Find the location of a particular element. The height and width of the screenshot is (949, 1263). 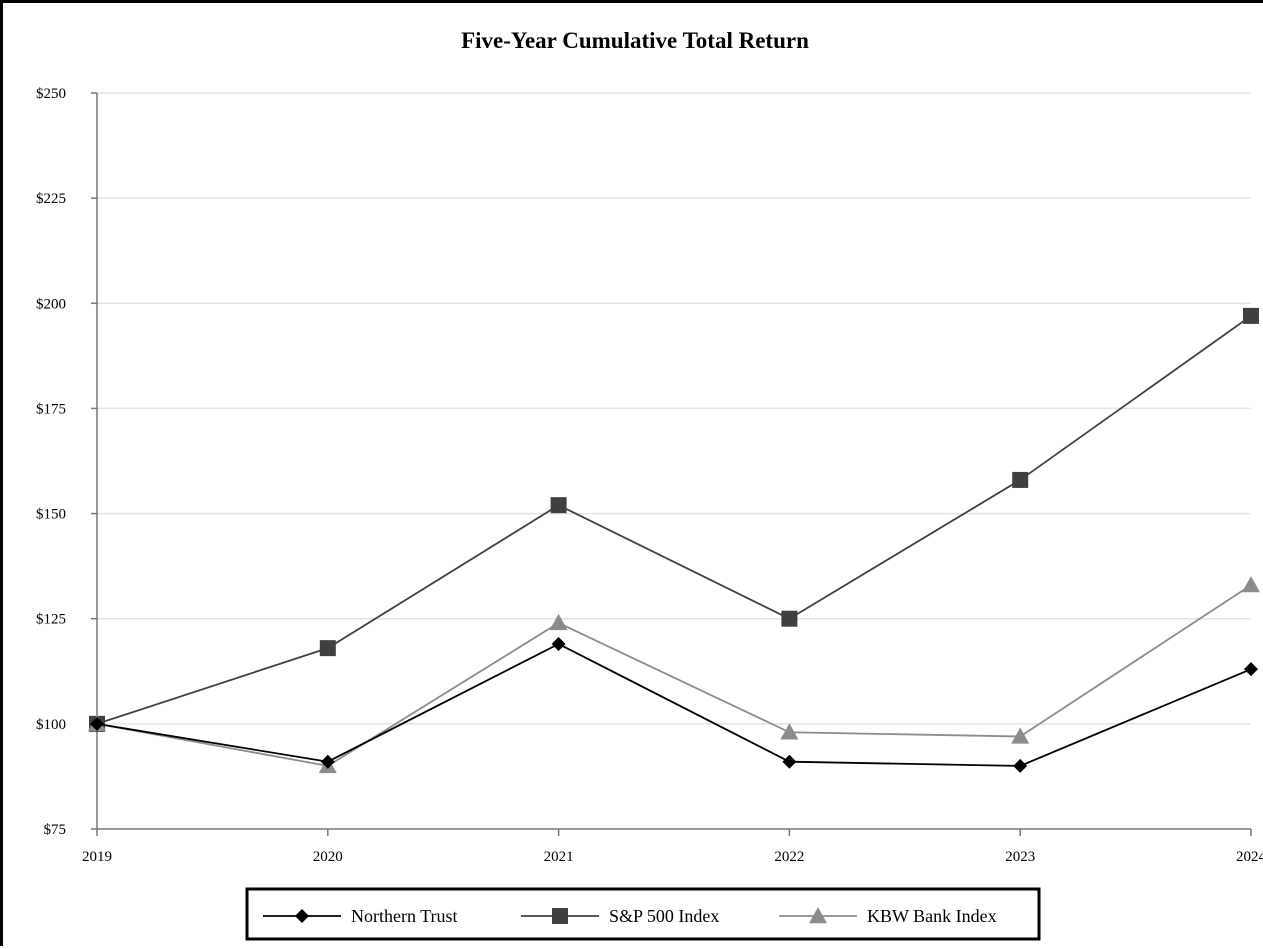

legend-box is located at coordinates (643, 914).